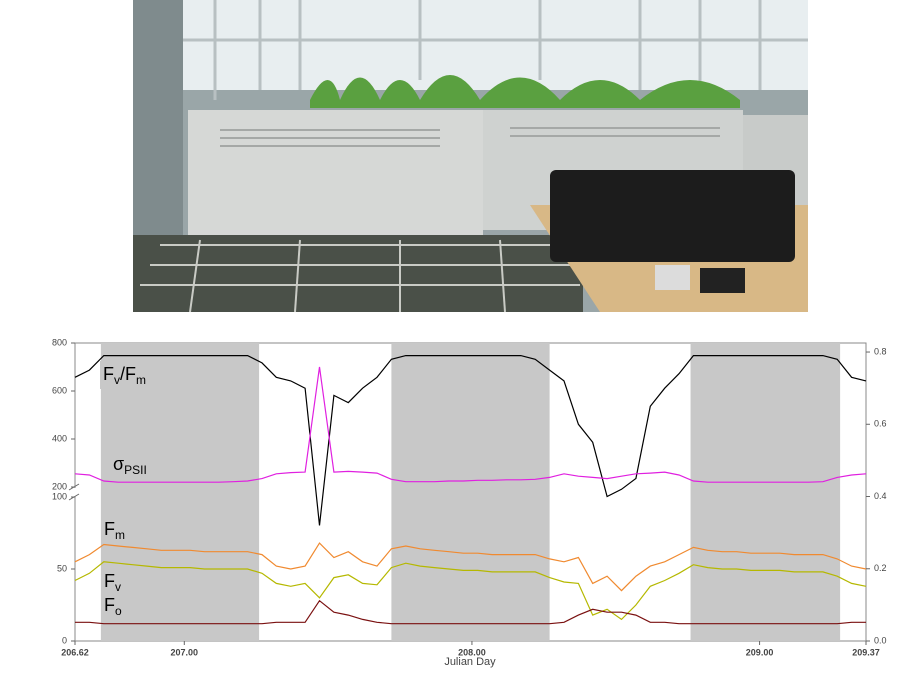 The image size is (913, 674). Describe the element at coordinates (64, 640) in the screenshot. I see `y-tick-label: 0` at that location.